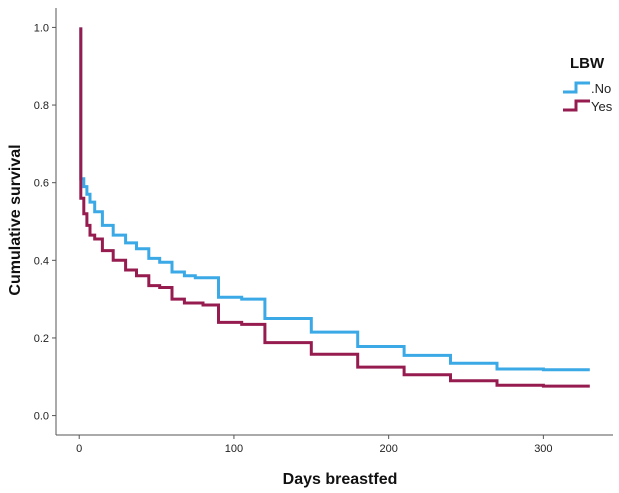 This screenshot has height=493, width=619. I want to click on y-tick-label: 0.6, so click(41, 184).